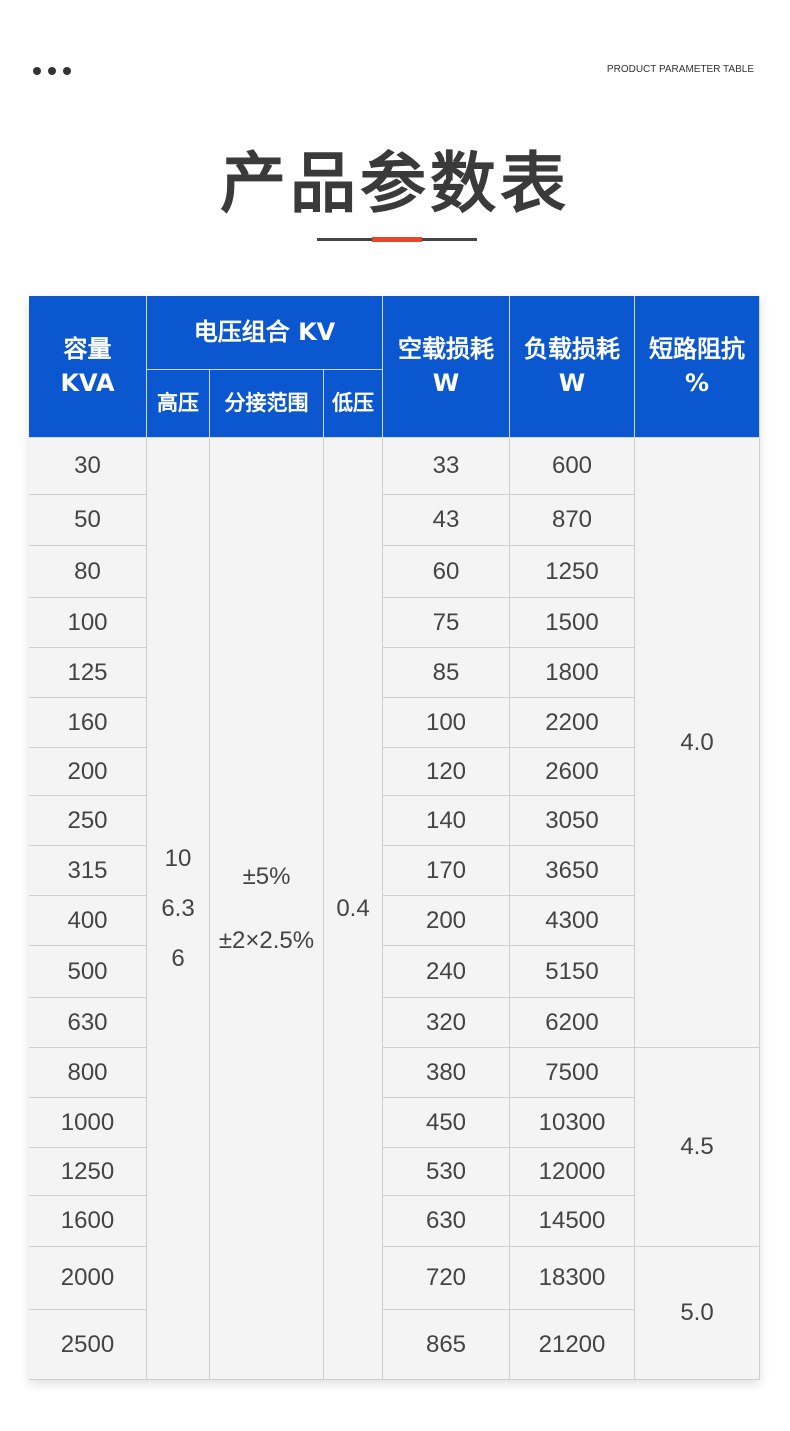 The image size is (790, 1431). Describe the element at coordinates (88, 1073) in the screenshot. I see `capacity-cell: 800` at that location.